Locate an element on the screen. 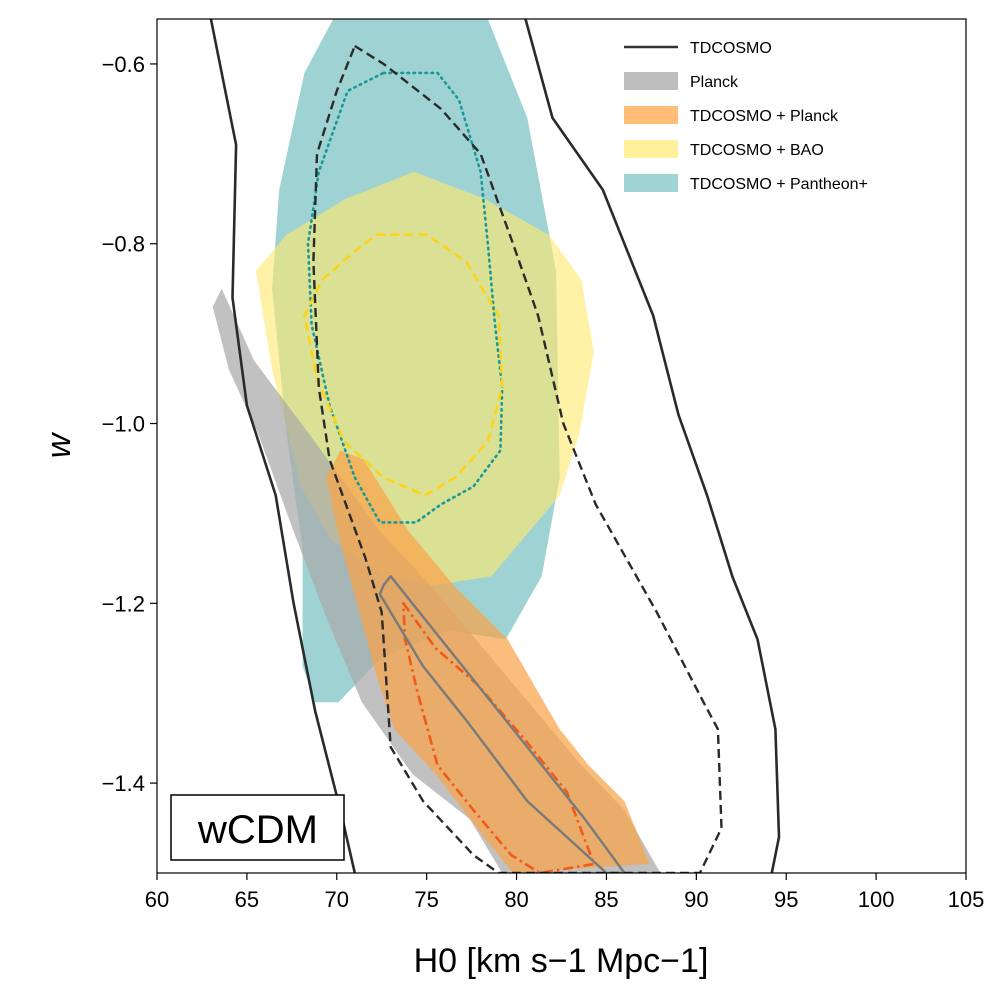  legend-entry-tdcosmo-bao: TDCOSMO + BAO is located at coordinates (724, 149).